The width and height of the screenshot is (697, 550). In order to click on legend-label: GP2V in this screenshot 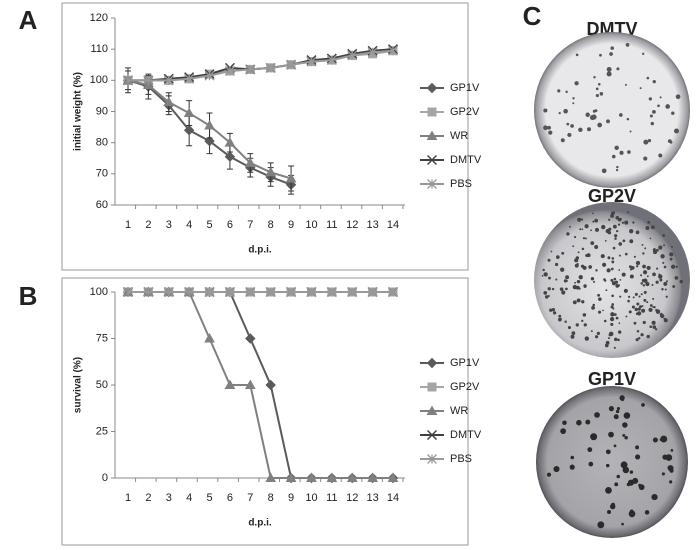, I will do `click(465, 112)`.